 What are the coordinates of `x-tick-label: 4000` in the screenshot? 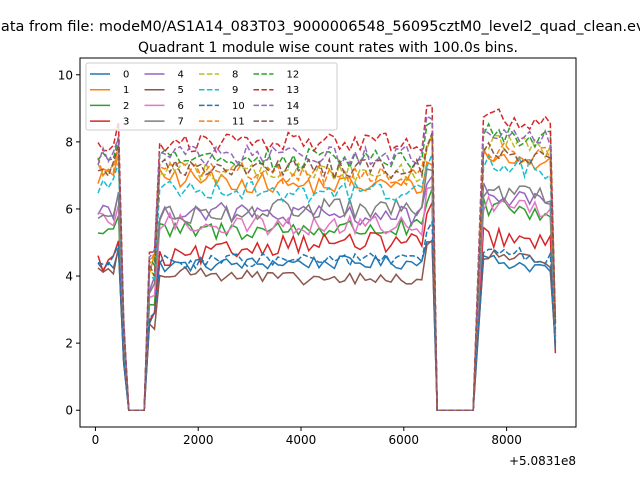 It's located at (301, 440).